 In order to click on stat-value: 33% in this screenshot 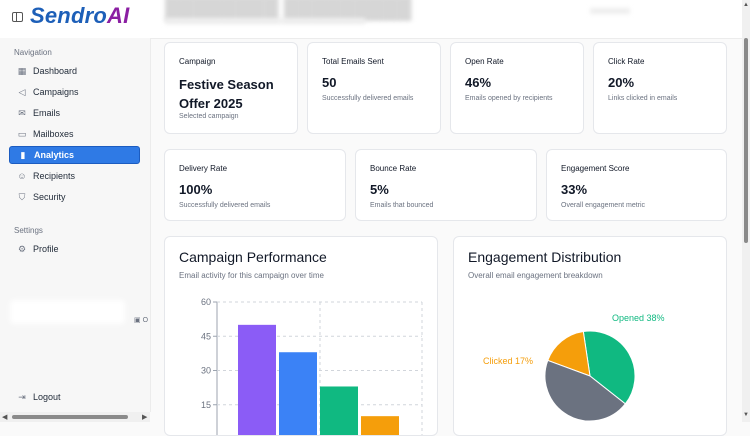, I will do `click(574, 189)`.